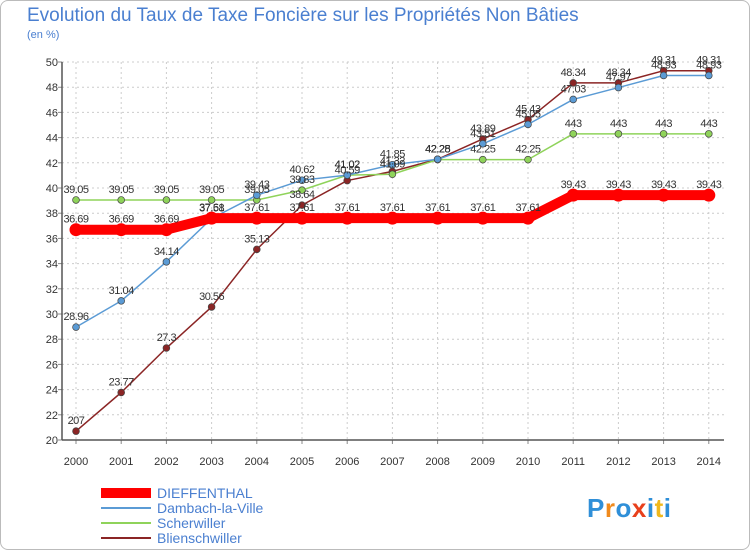  What do you see at coordinates (347, 462) in the screenshot?
I see `x-tick-label: 2006` at bounding box center [347, 462].